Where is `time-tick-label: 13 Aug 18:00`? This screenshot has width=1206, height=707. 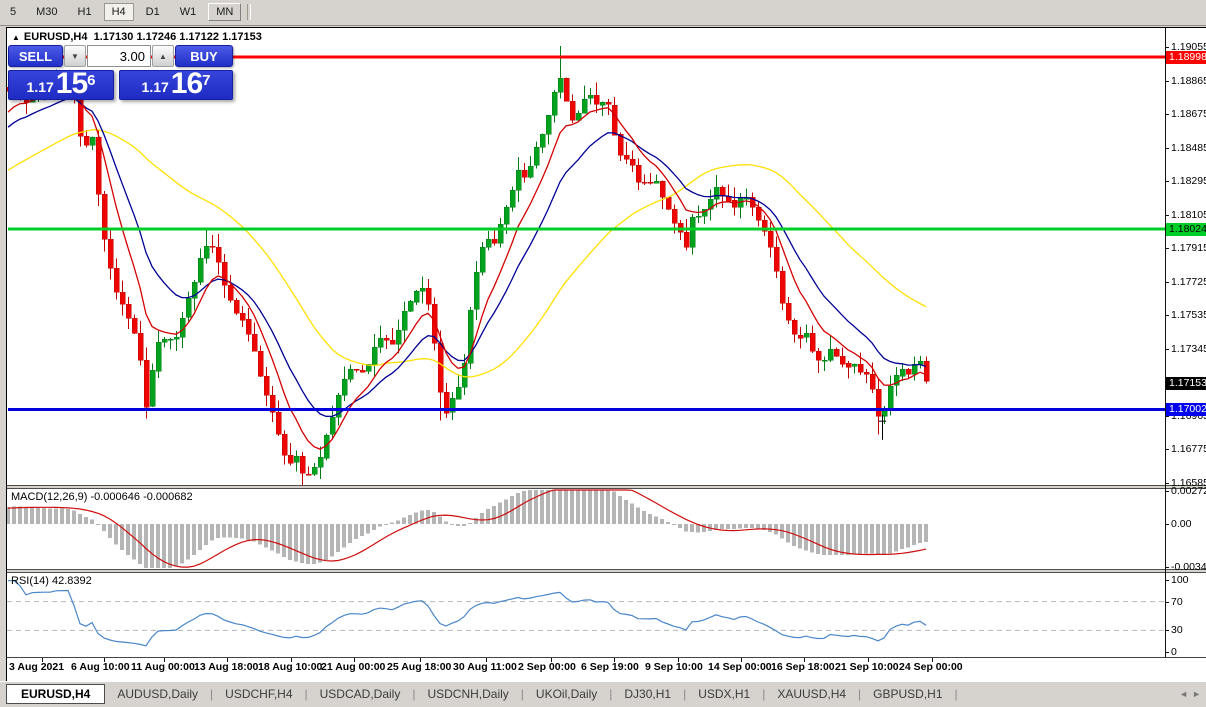
time-tick-label: 13 Aug 18:00 is located at coordinates (226, 667).